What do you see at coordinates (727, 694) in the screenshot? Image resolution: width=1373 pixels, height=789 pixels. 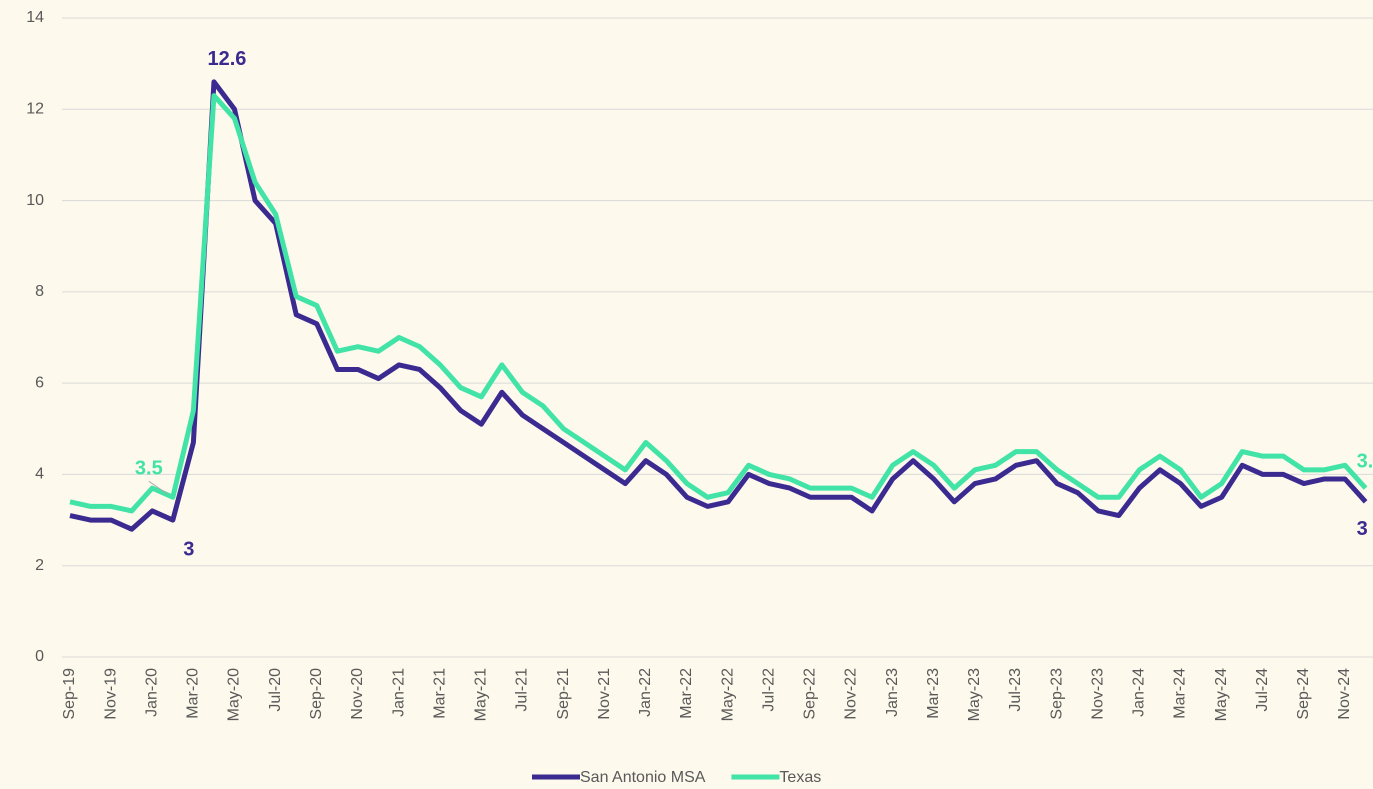 I see `x-tick-label: May-22` at bounding box center [727, 694].